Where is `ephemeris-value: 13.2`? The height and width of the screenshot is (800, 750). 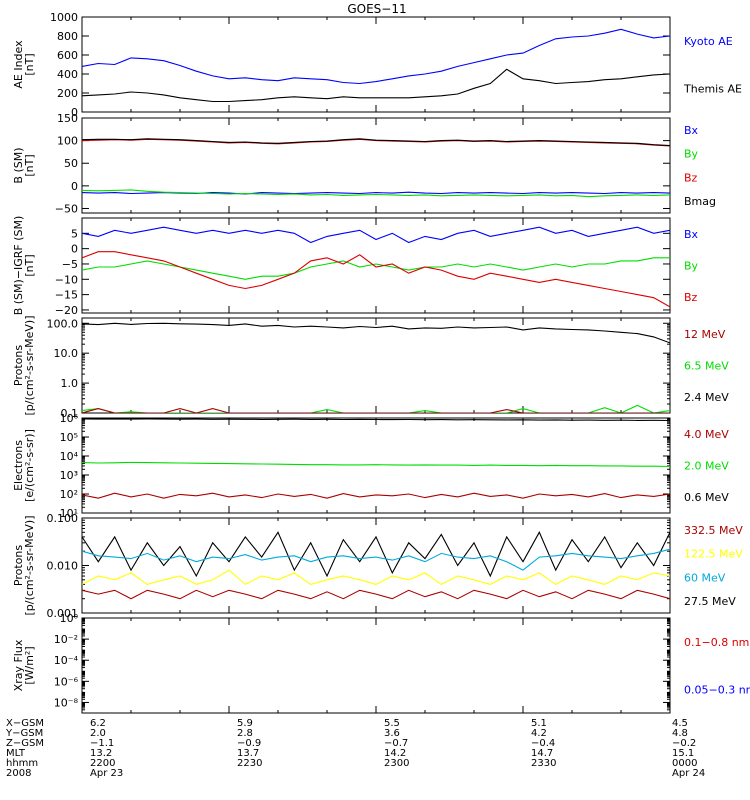
ephemeris-value: 13.2 is located at coordinates (101, 753).